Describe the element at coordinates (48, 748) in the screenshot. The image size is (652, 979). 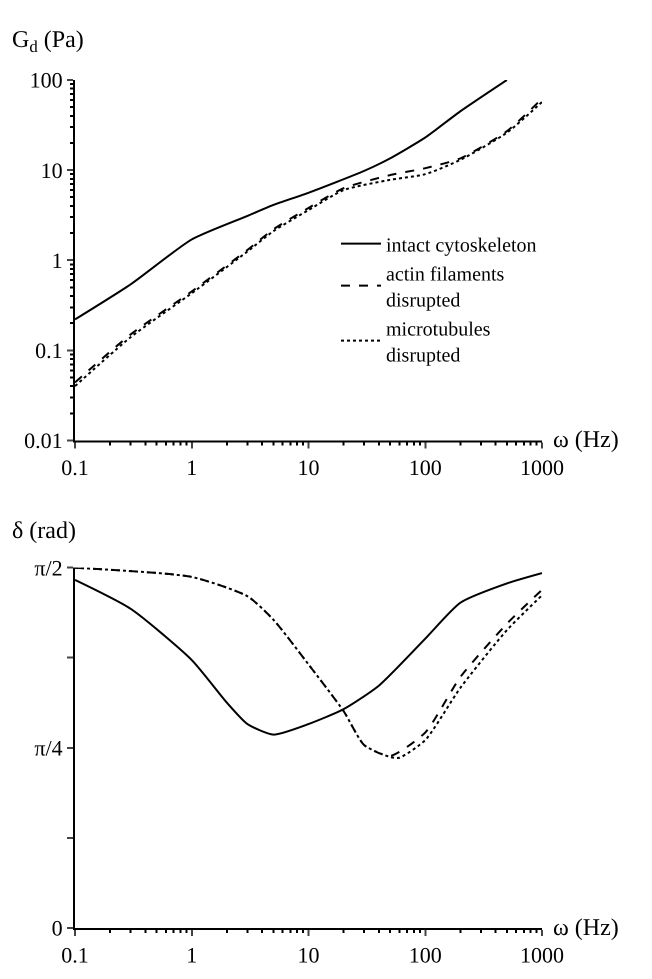
I see `y-tick-label: π/4` at that location.